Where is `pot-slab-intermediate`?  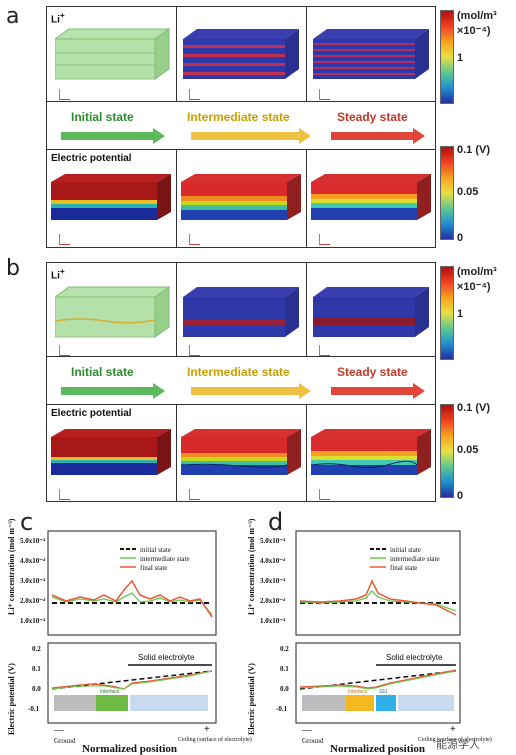 pot-slab-intermediate is located at coordinates (241, 452).